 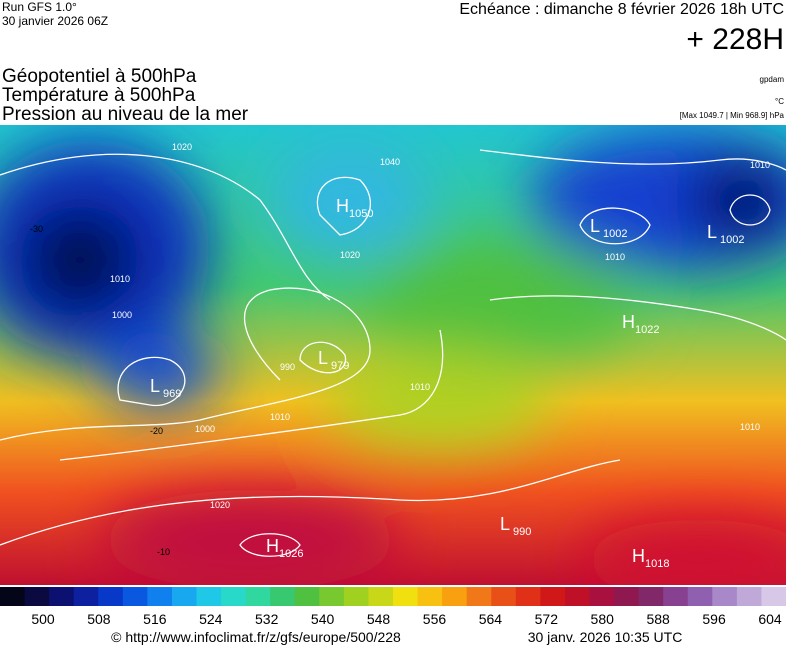 I want to click on run-date: 30 janvier 2026 06Z, so click(x=55, y=21).